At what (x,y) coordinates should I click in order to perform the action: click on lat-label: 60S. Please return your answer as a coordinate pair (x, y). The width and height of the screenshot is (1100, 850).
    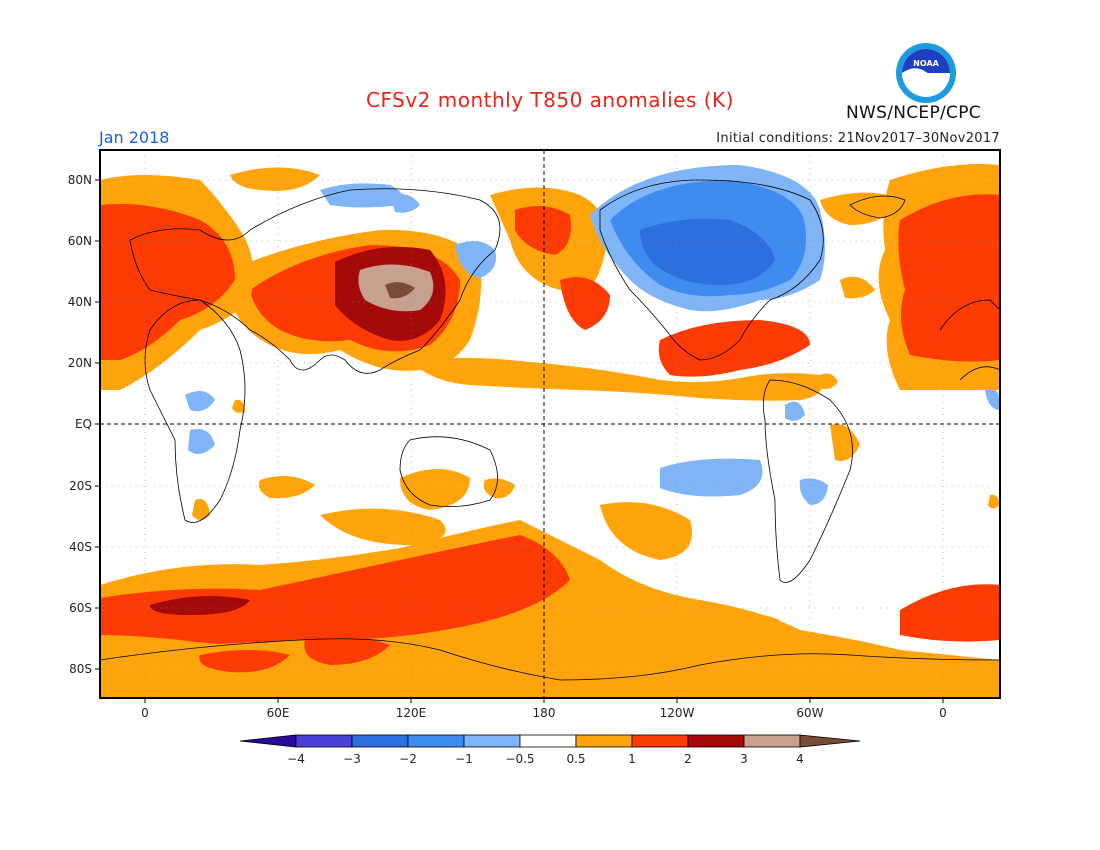
    Looking at the image, I should click on (80, 608).